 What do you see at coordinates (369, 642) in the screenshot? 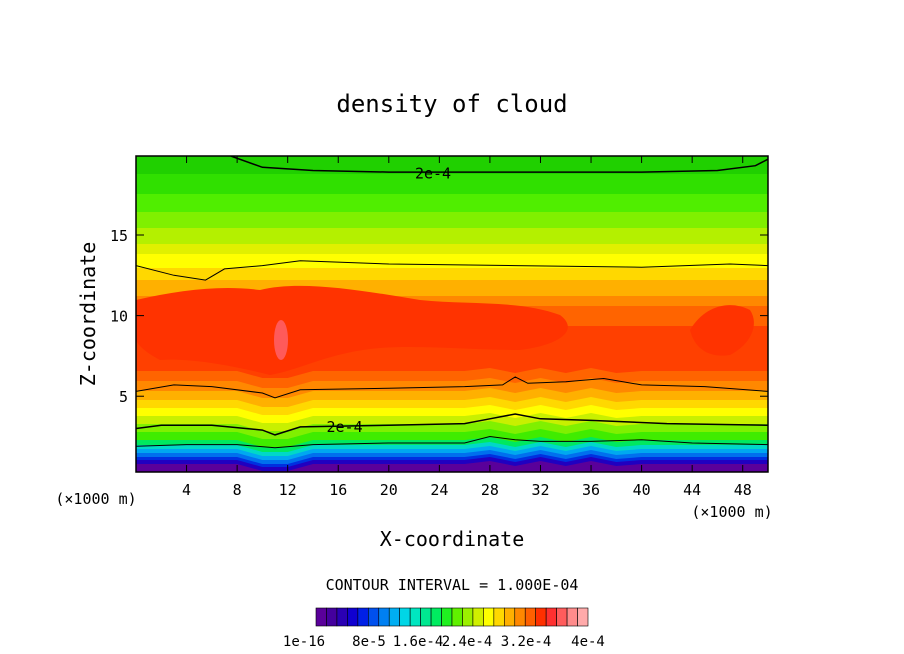
I see `colorbar-label: 8e-5` at bounding box center [369, 642].